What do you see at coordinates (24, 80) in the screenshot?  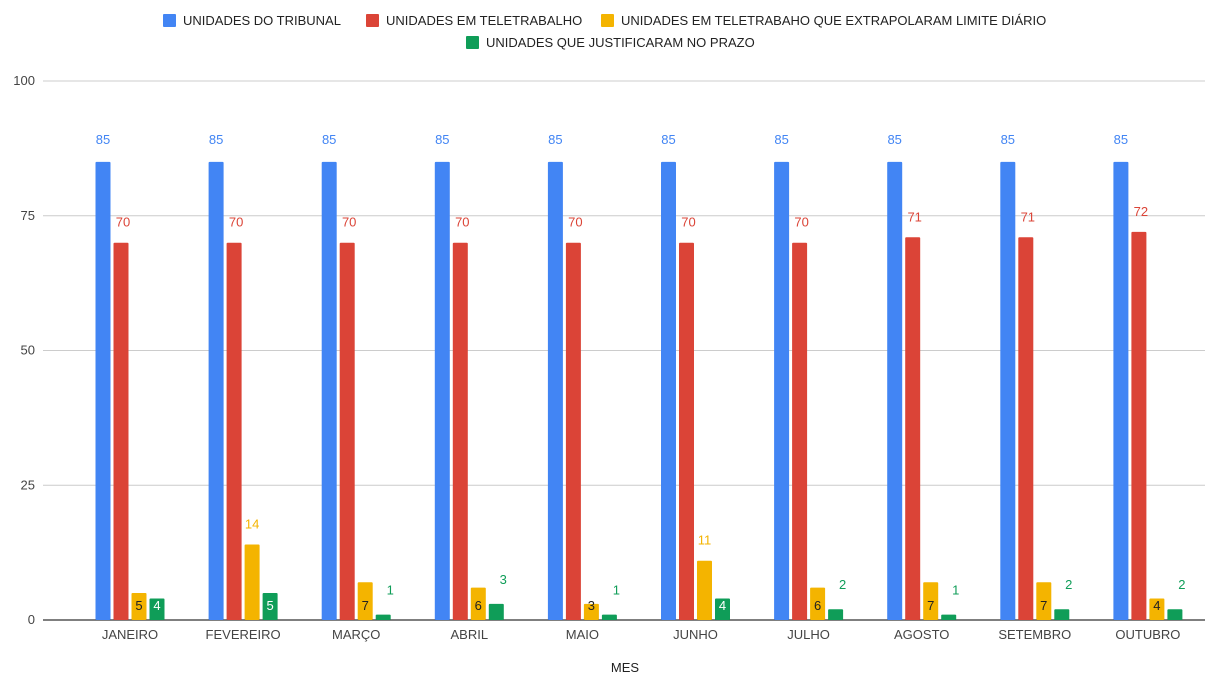 I see `y-tick-label: 100` at bounding box center [24, 80].